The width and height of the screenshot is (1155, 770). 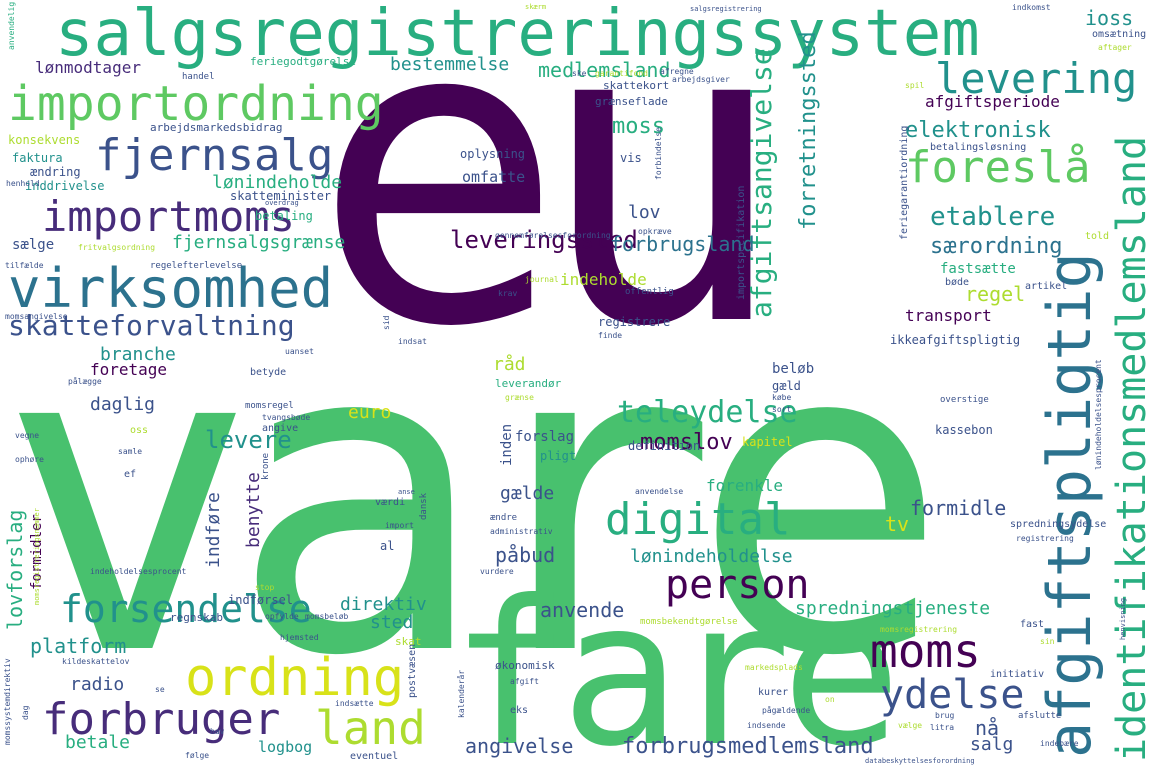 What do you see at coordinates (1031, 7) in the screenshot?
I see `word-indkomst: indkomst` at bounding box center [1031, 7].